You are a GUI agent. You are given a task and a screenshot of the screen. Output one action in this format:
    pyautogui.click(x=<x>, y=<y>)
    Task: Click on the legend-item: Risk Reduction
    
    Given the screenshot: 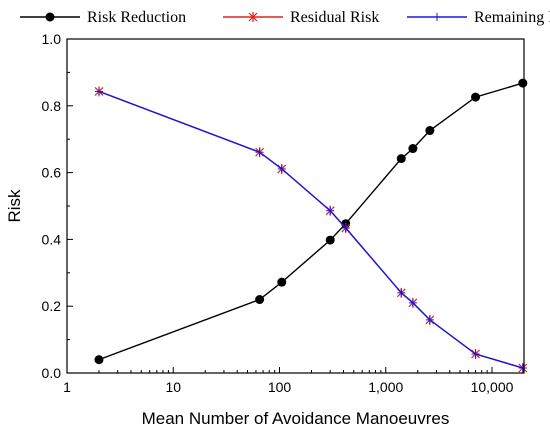 What is the action you would take?
    pyautogui.click(x=103, y=17)
    